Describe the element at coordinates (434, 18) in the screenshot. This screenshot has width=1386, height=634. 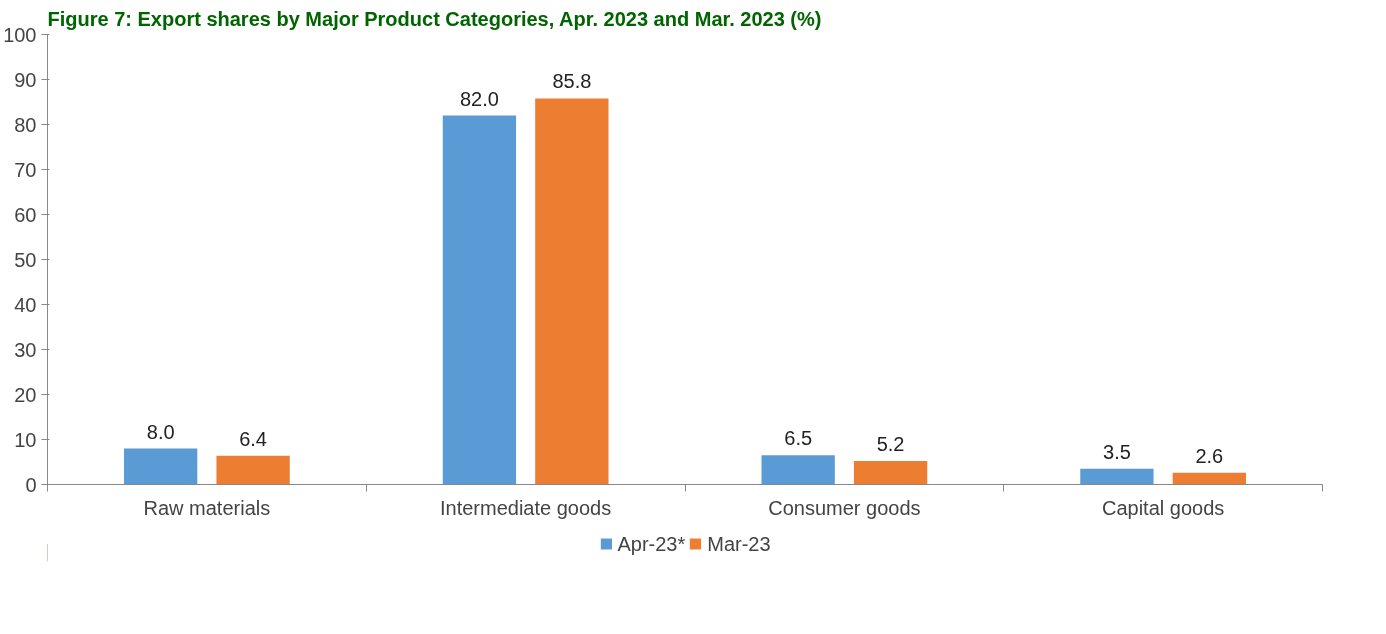
I see `chart-title: Figure 7: Export shares by Major Product Categories, Apr. 2023 and Mar. 2023 (%)` at that location.